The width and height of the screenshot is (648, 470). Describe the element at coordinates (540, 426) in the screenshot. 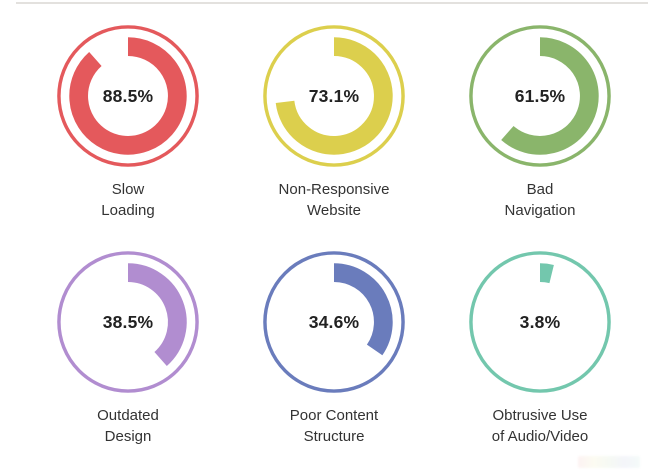

I see `donut-label: Obtrusive Use of Audio/Video` at that location.